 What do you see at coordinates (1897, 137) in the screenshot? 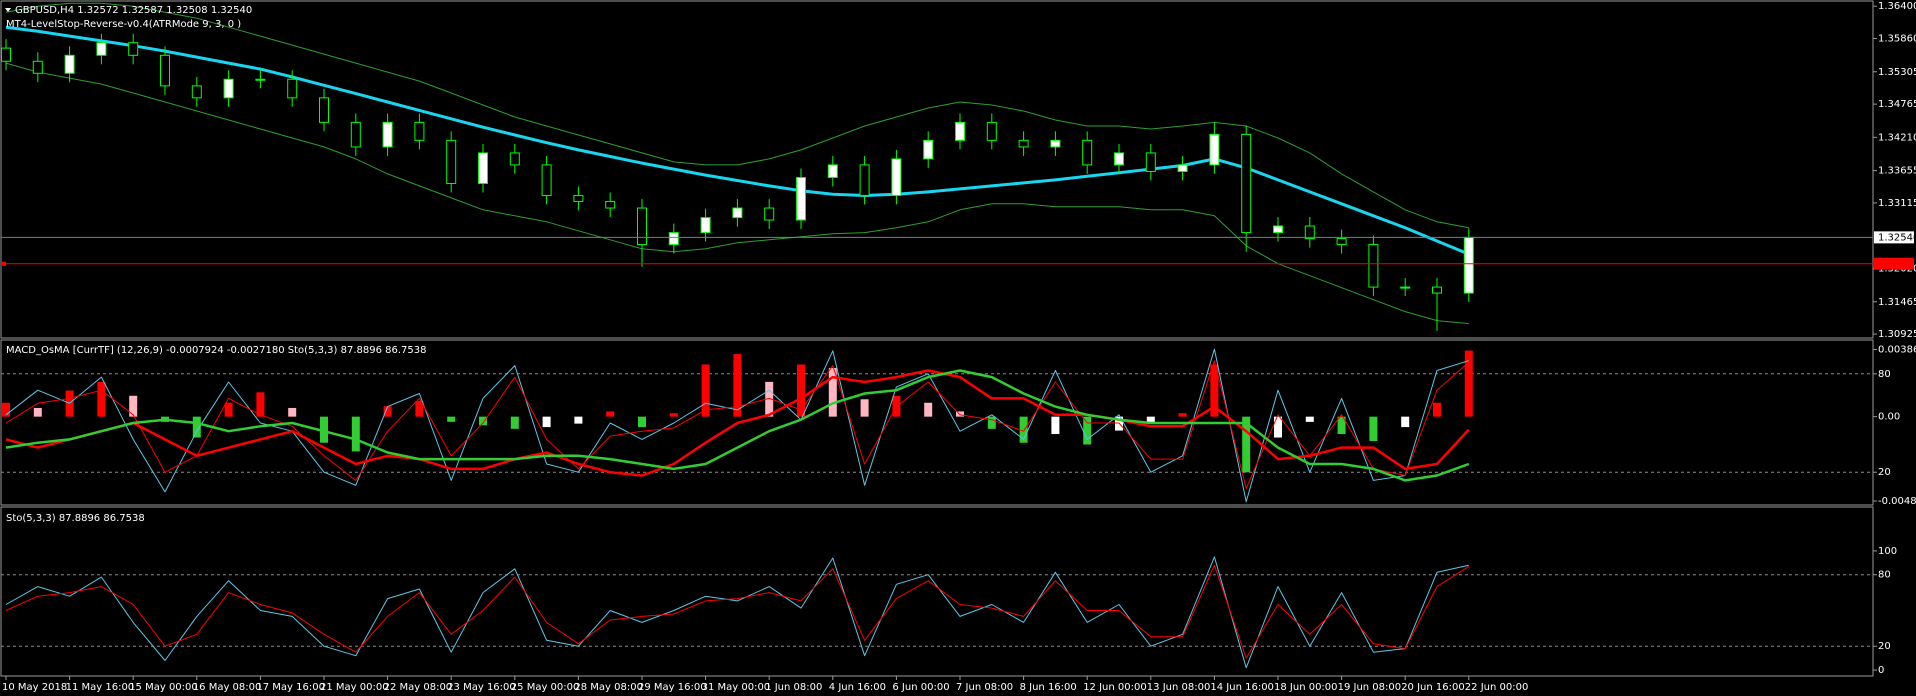
I see `y-tick-label: 1.34210` at bounding box center [1897, 137].